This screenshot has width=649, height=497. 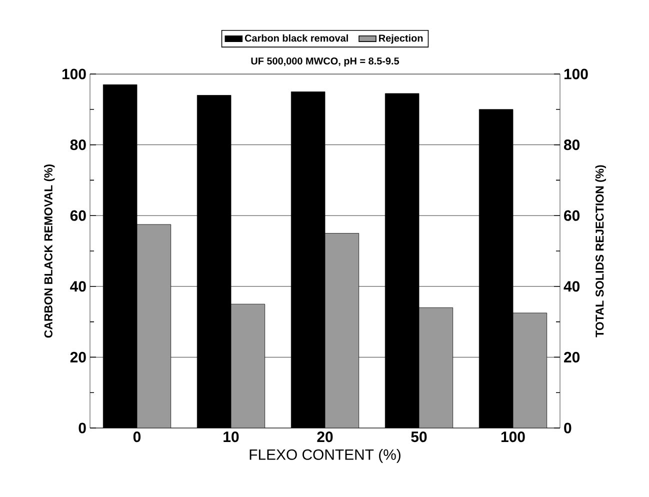 What do you see at coordinates (325, 61) in the screenshot?
I see `chart-title: UF 500,000 MWCO, pH = 8.5-9.5` at bounding box center [325, 61].